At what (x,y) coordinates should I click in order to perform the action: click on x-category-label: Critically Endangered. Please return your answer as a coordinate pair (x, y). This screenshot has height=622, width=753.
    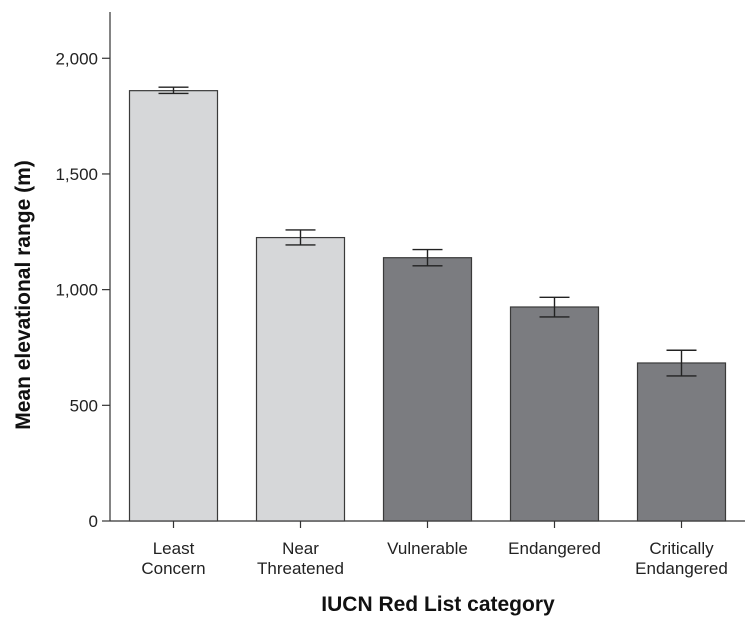
    Looking at the image, I should click on (681, 558).